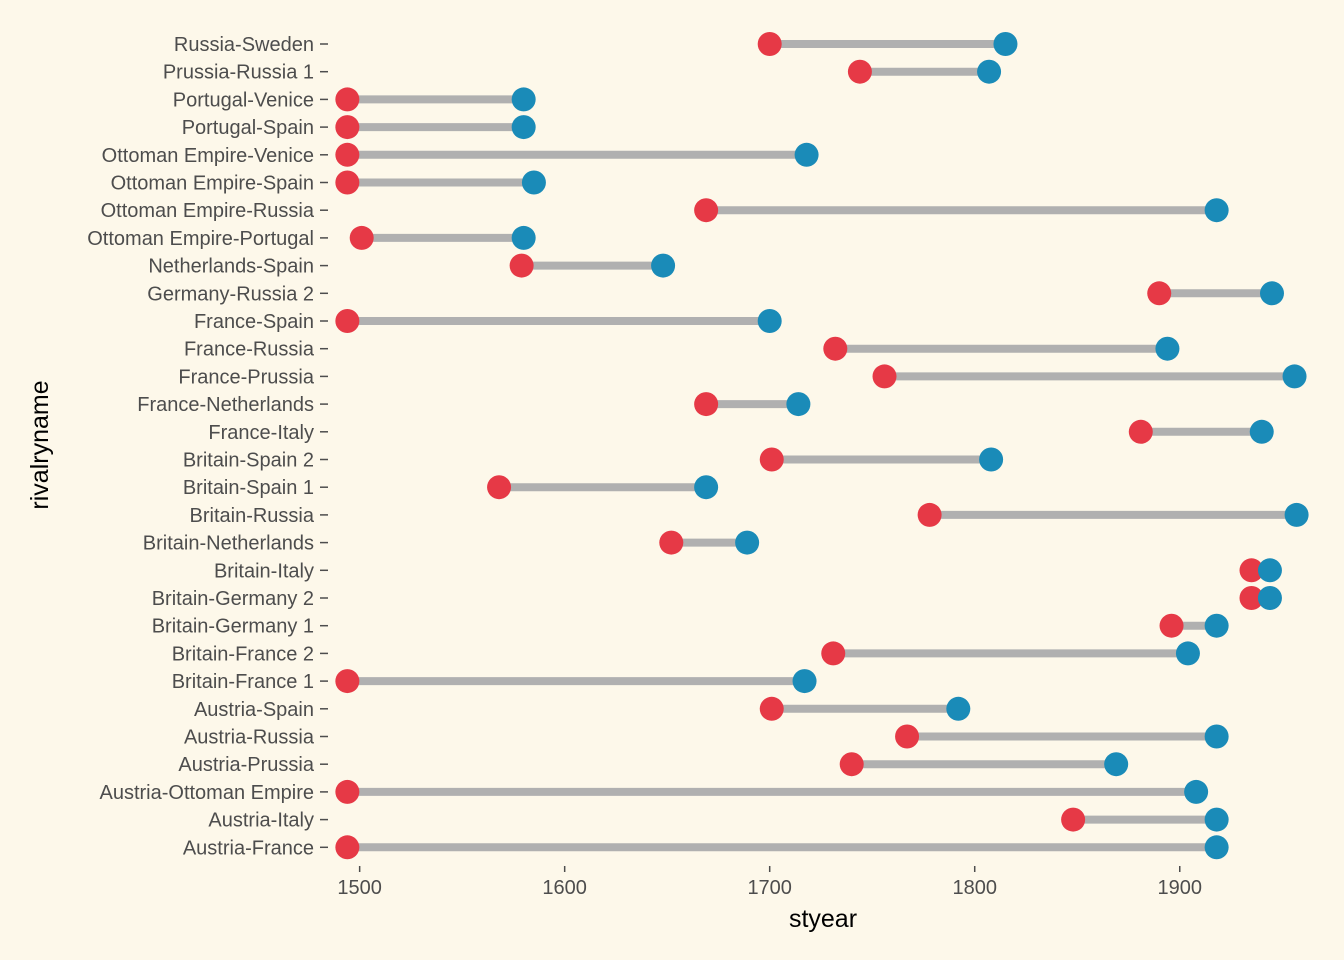 Image resolution: width=1344 pixels, height=960 pixels. What do you see at coordinates (244, 45) in the screenshot?
I see `y-tick-label: Russia-Sweden` at bounding box center [244, 45].